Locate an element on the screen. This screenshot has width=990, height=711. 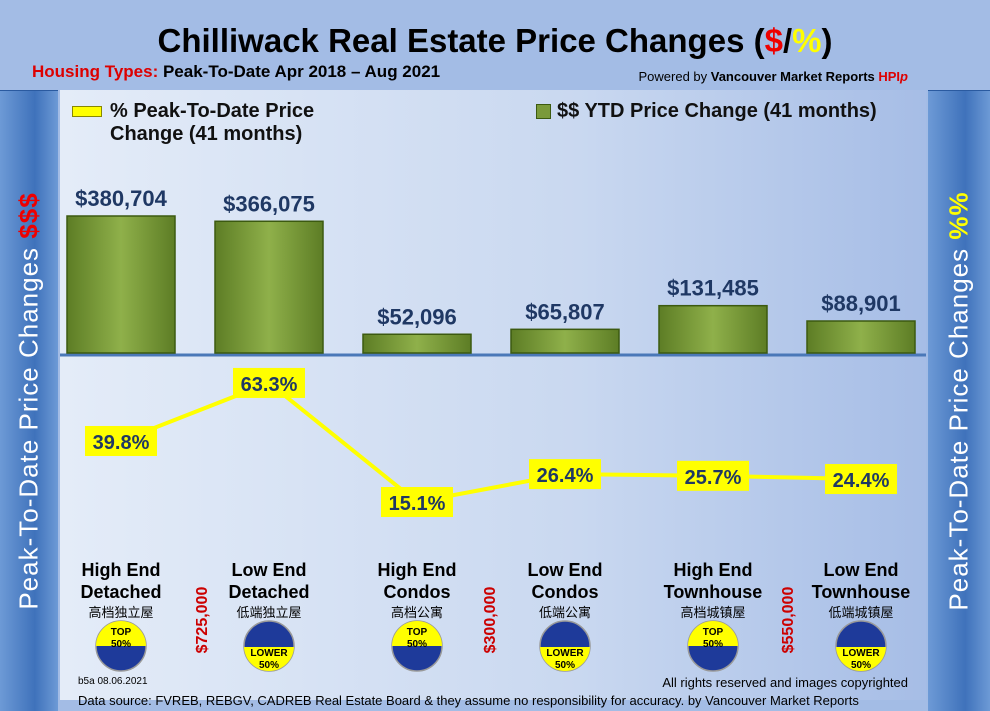
price-threshold: $300,000 is located at coordinates (490, 620).